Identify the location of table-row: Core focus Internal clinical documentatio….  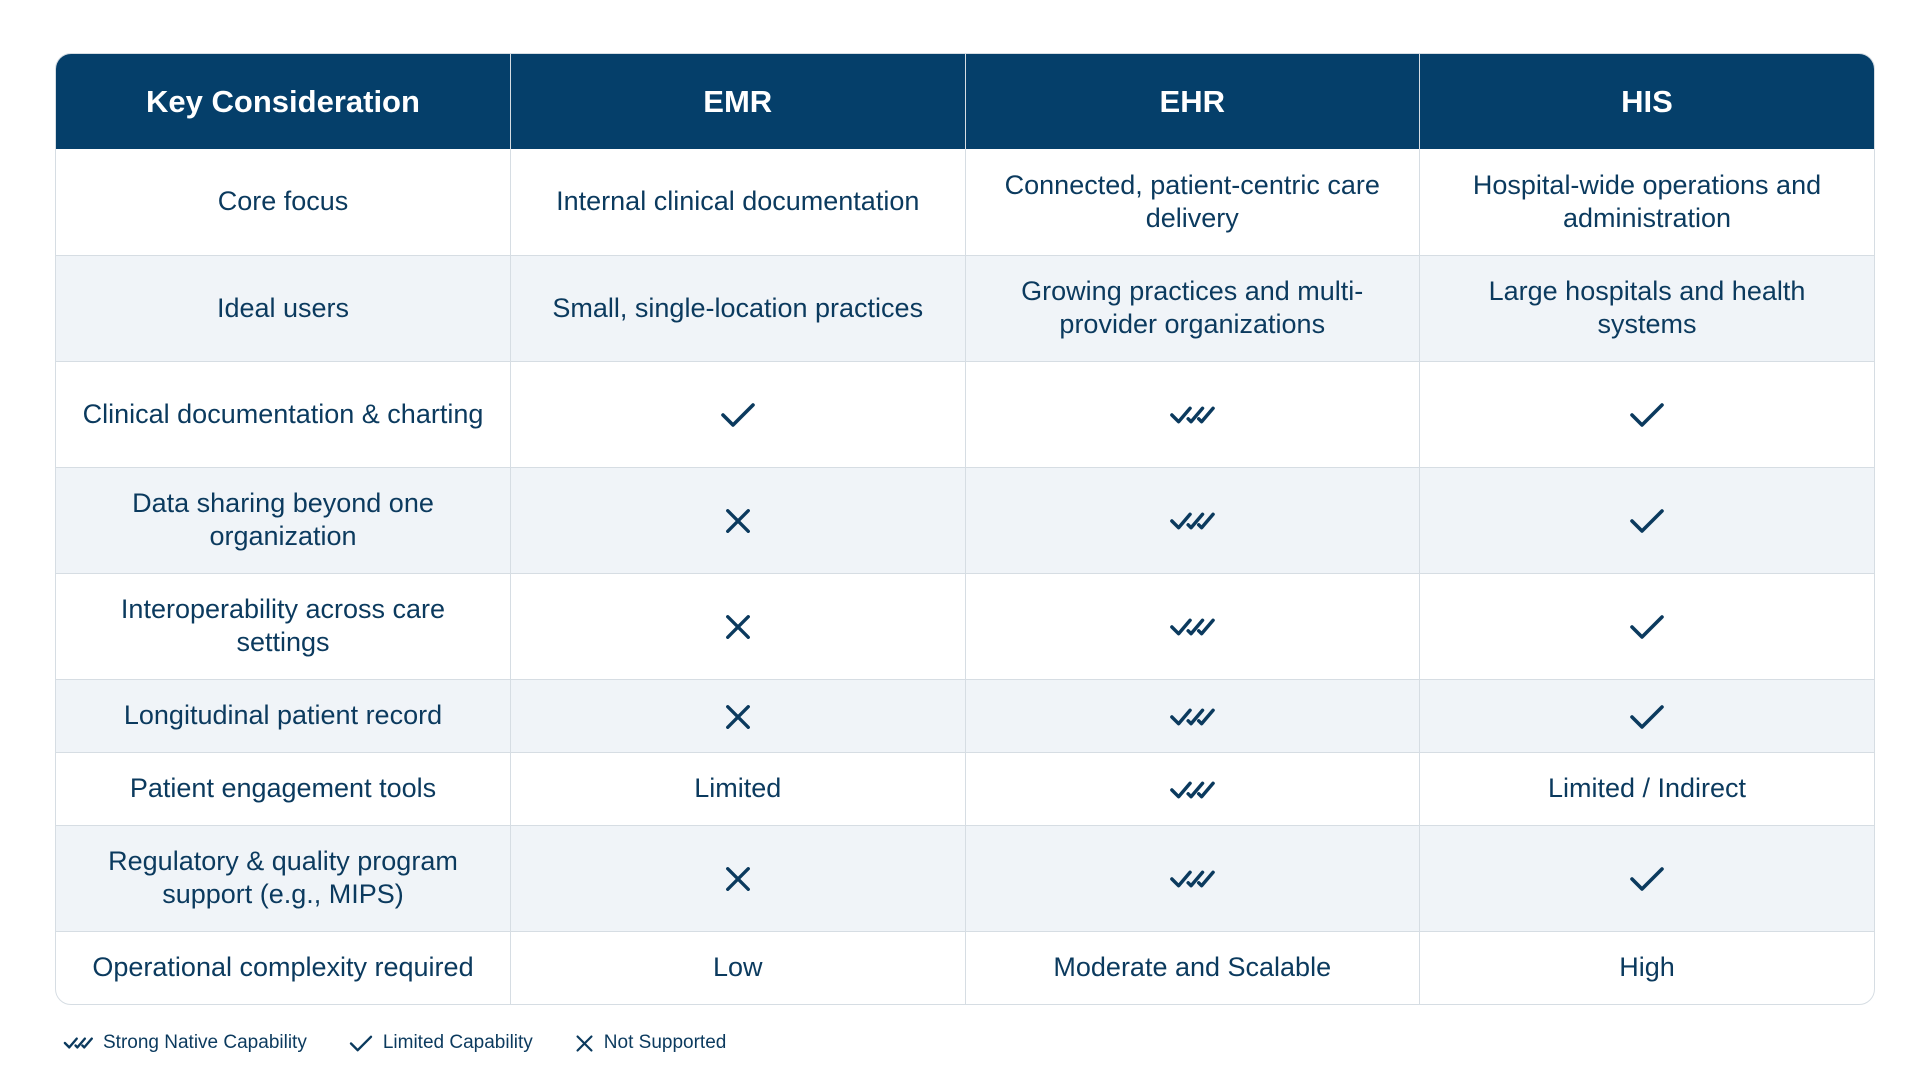
(965, 202).